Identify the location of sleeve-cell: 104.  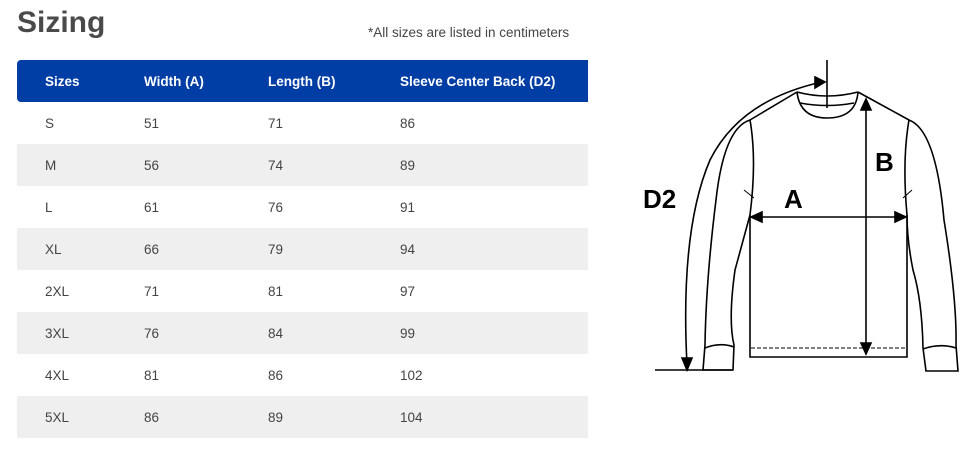
(411, 417).